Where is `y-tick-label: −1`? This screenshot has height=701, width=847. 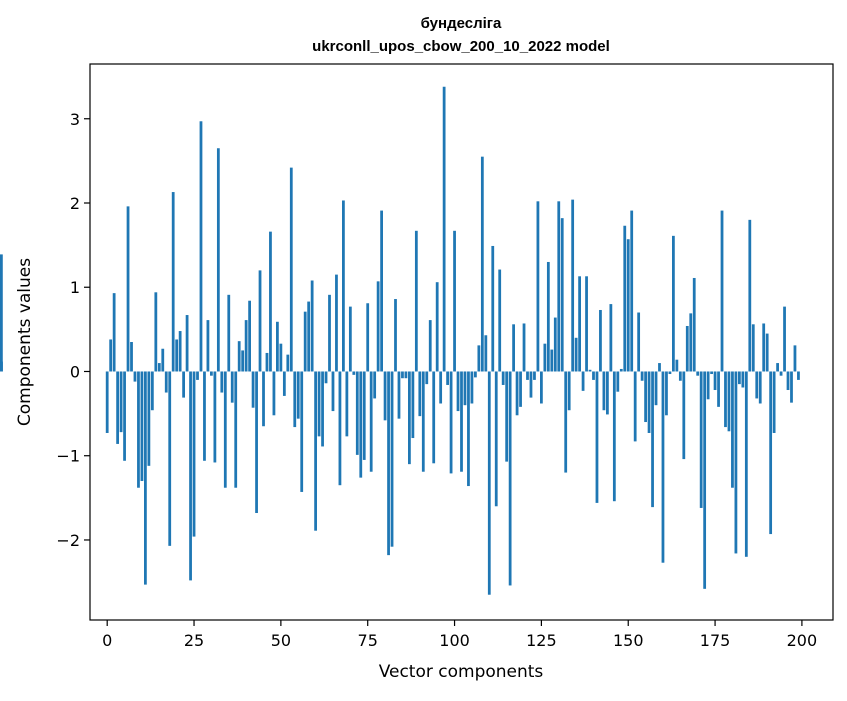 y-tick-label: −1 is located at coordinates (68, 456).